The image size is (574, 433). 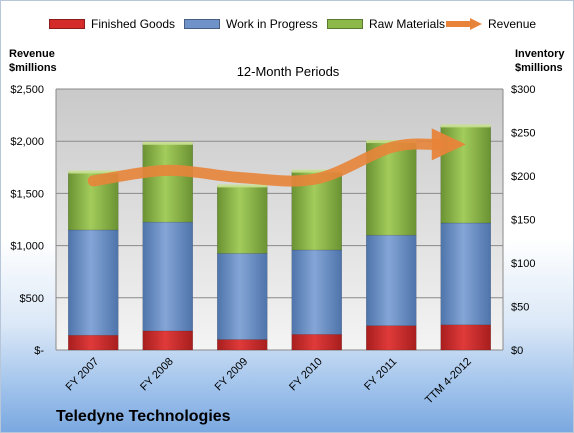 What do you see at coordinates (306, 375) in the screenshot?
I see `category-tick-label: FY 2010` at bounding box center [306, 375].